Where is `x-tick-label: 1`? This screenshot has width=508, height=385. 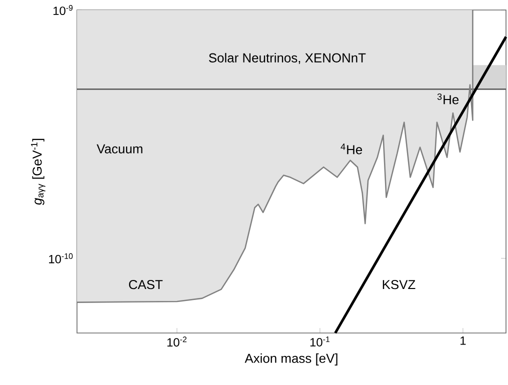 x-tick-label: 1 is located at coordinates (463, 340).